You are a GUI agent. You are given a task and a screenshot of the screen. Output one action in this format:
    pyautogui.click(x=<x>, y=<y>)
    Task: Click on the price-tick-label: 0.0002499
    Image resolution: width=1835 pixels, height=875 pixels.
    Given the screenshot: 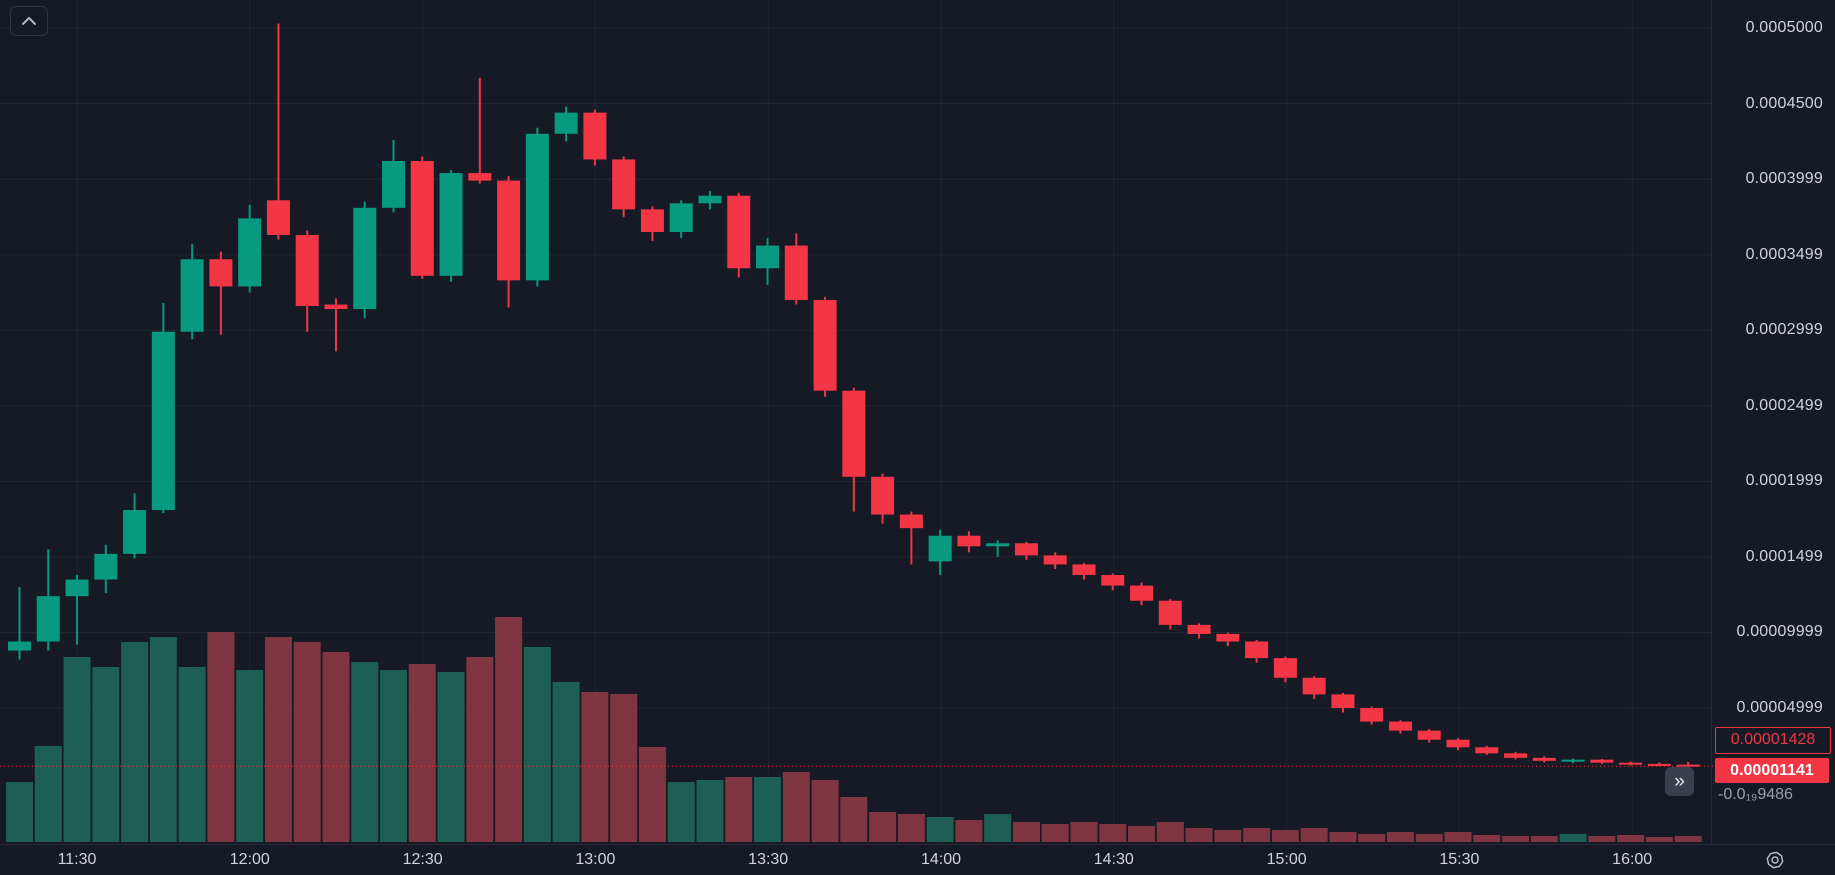 What is the action you would take?
    pyautogui.click(x=1784, y=405)
    